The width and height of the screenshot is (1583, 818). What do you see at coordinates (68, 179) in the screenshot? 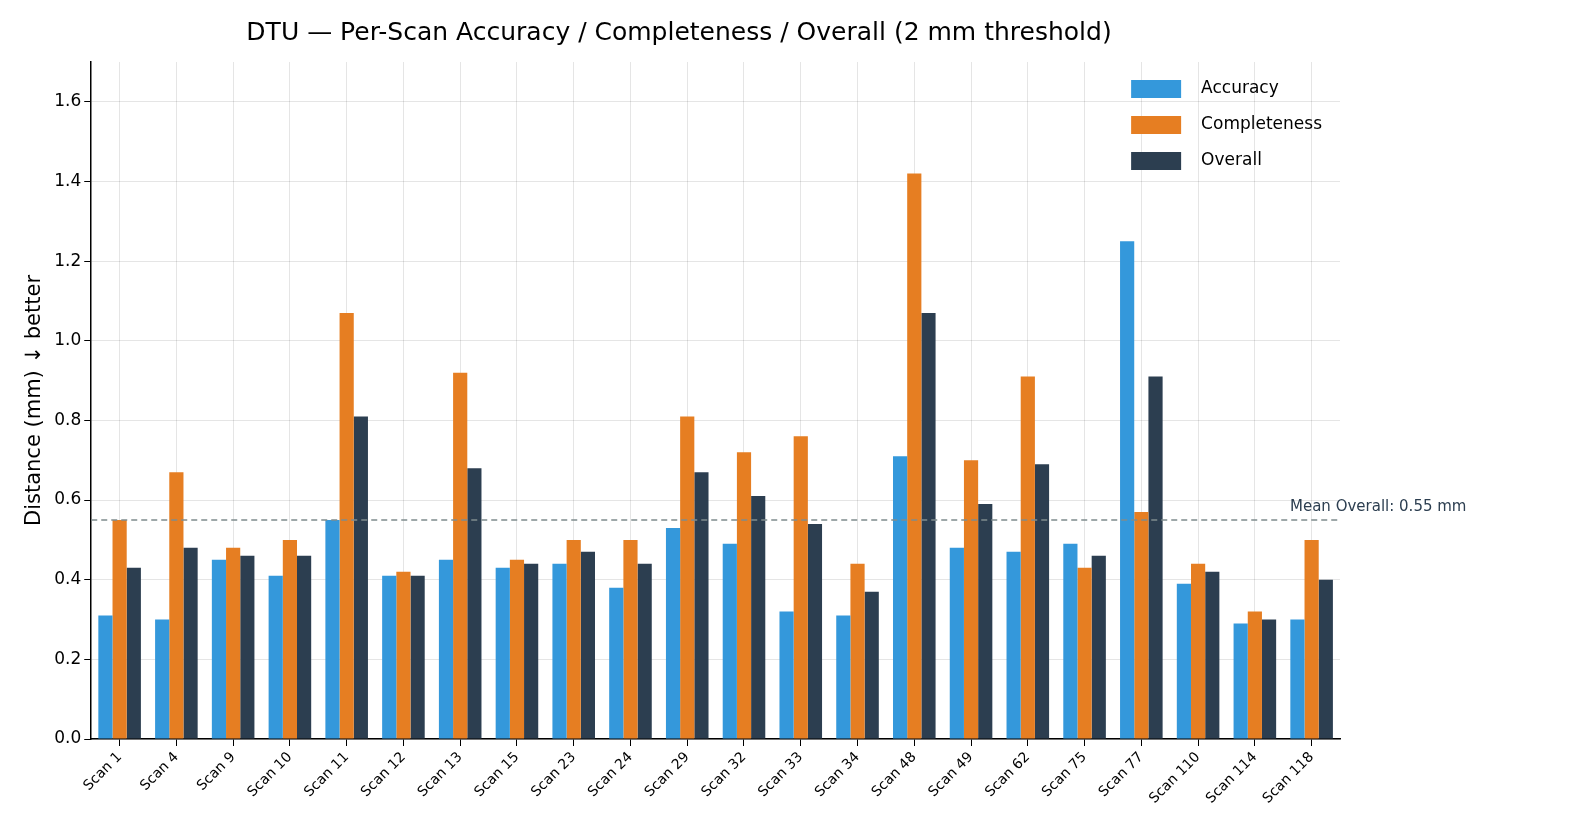
I see `y-tick-label: 1.4` at bounding box center [68, 179].